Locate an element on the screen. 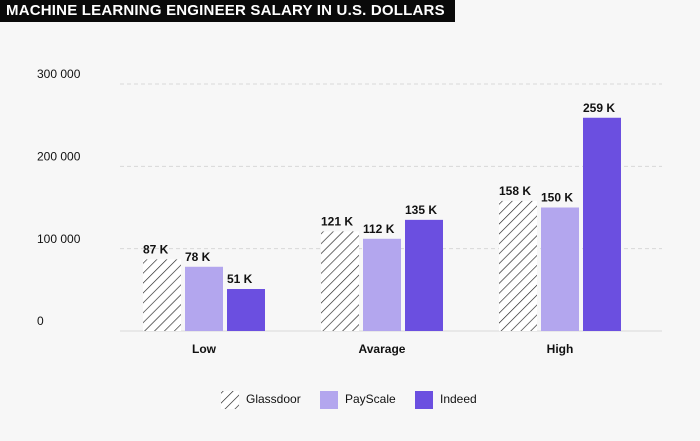 This screenshot has height=441, width=700. value-label: 112 K is located at coordinates (379, 229).